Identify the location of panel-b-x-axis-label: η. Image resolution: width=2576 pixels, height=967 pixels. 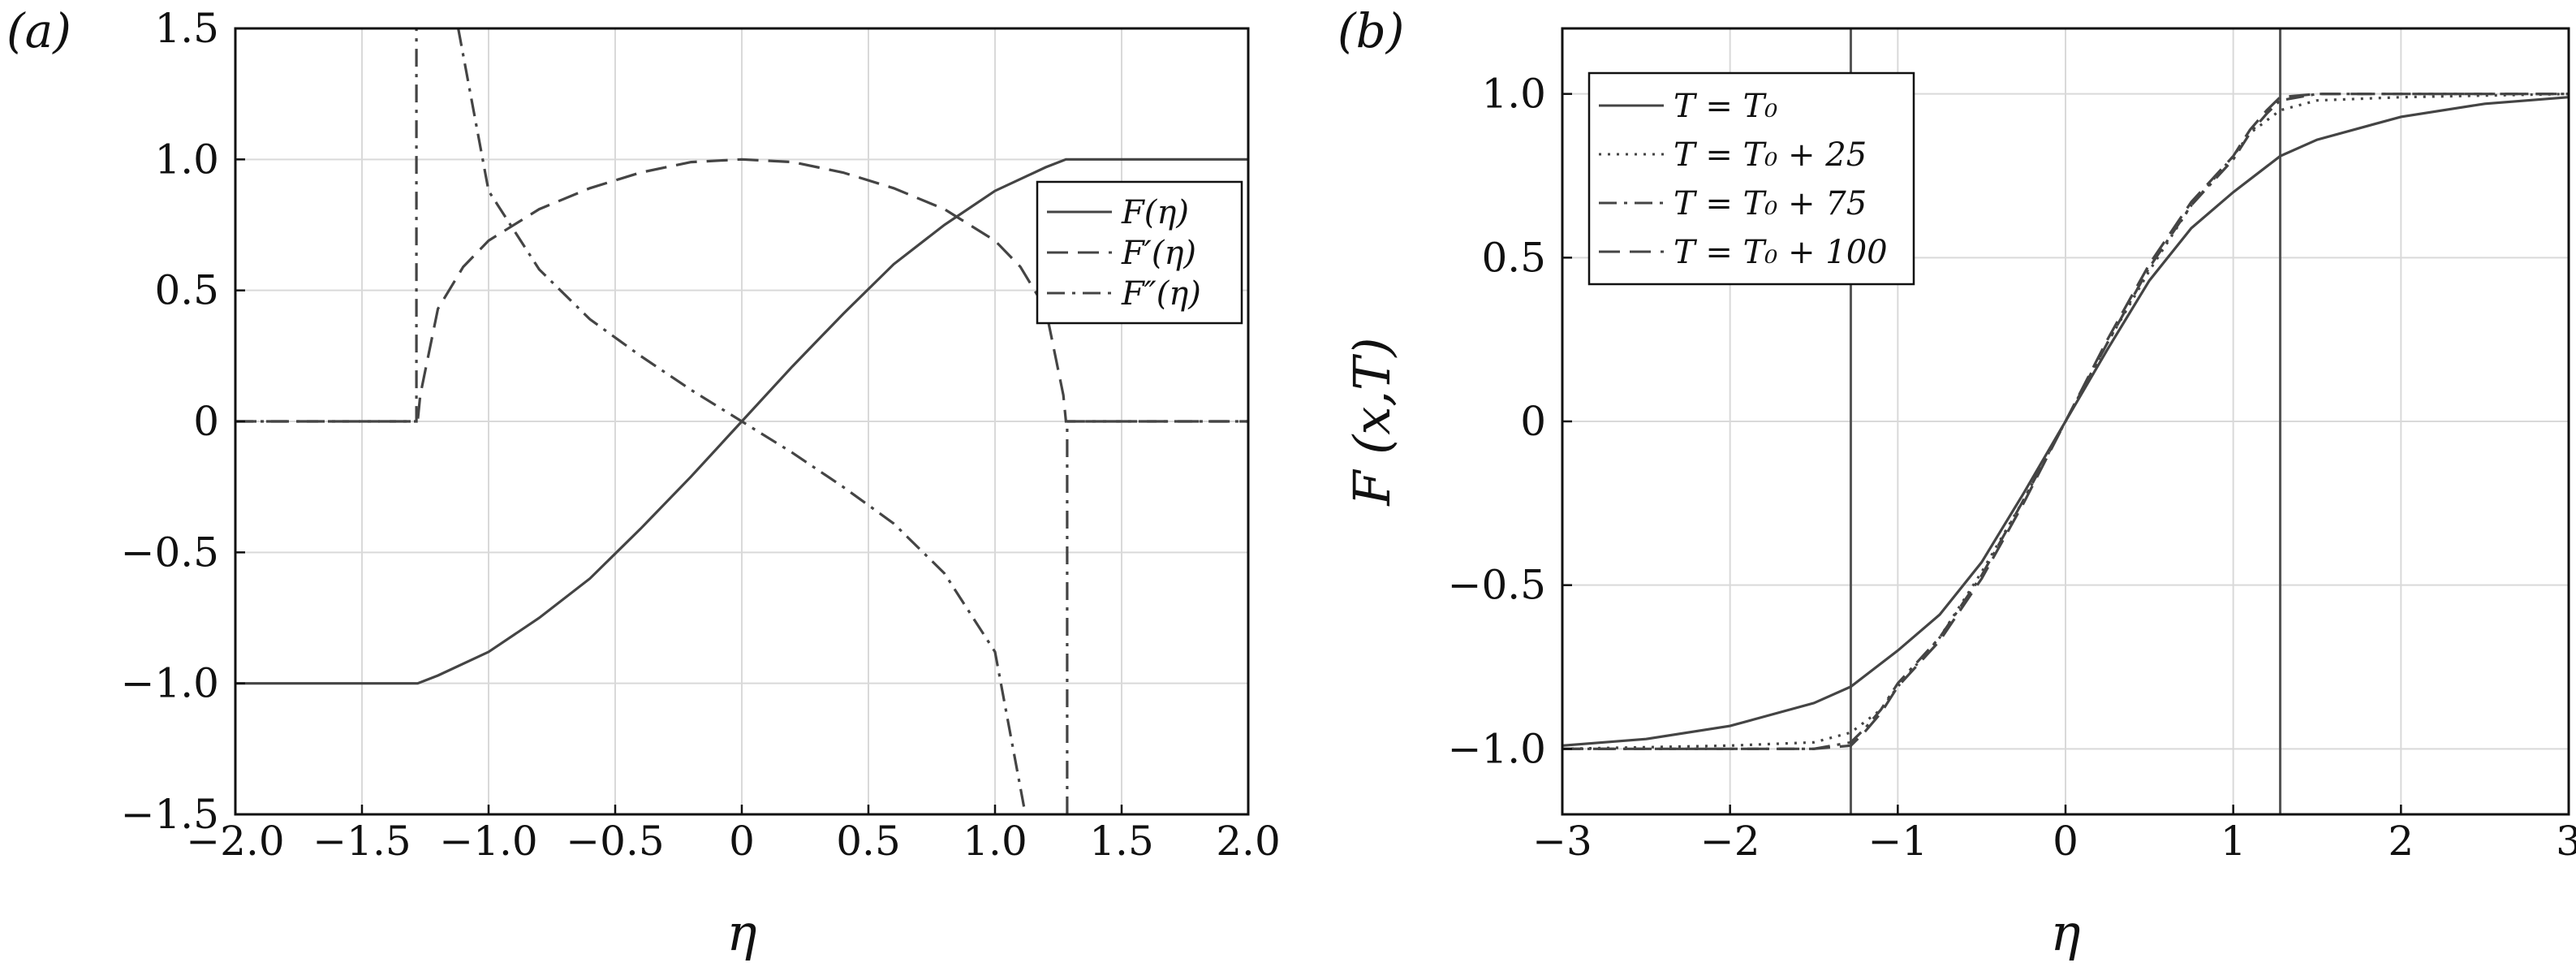
(2065, 933).